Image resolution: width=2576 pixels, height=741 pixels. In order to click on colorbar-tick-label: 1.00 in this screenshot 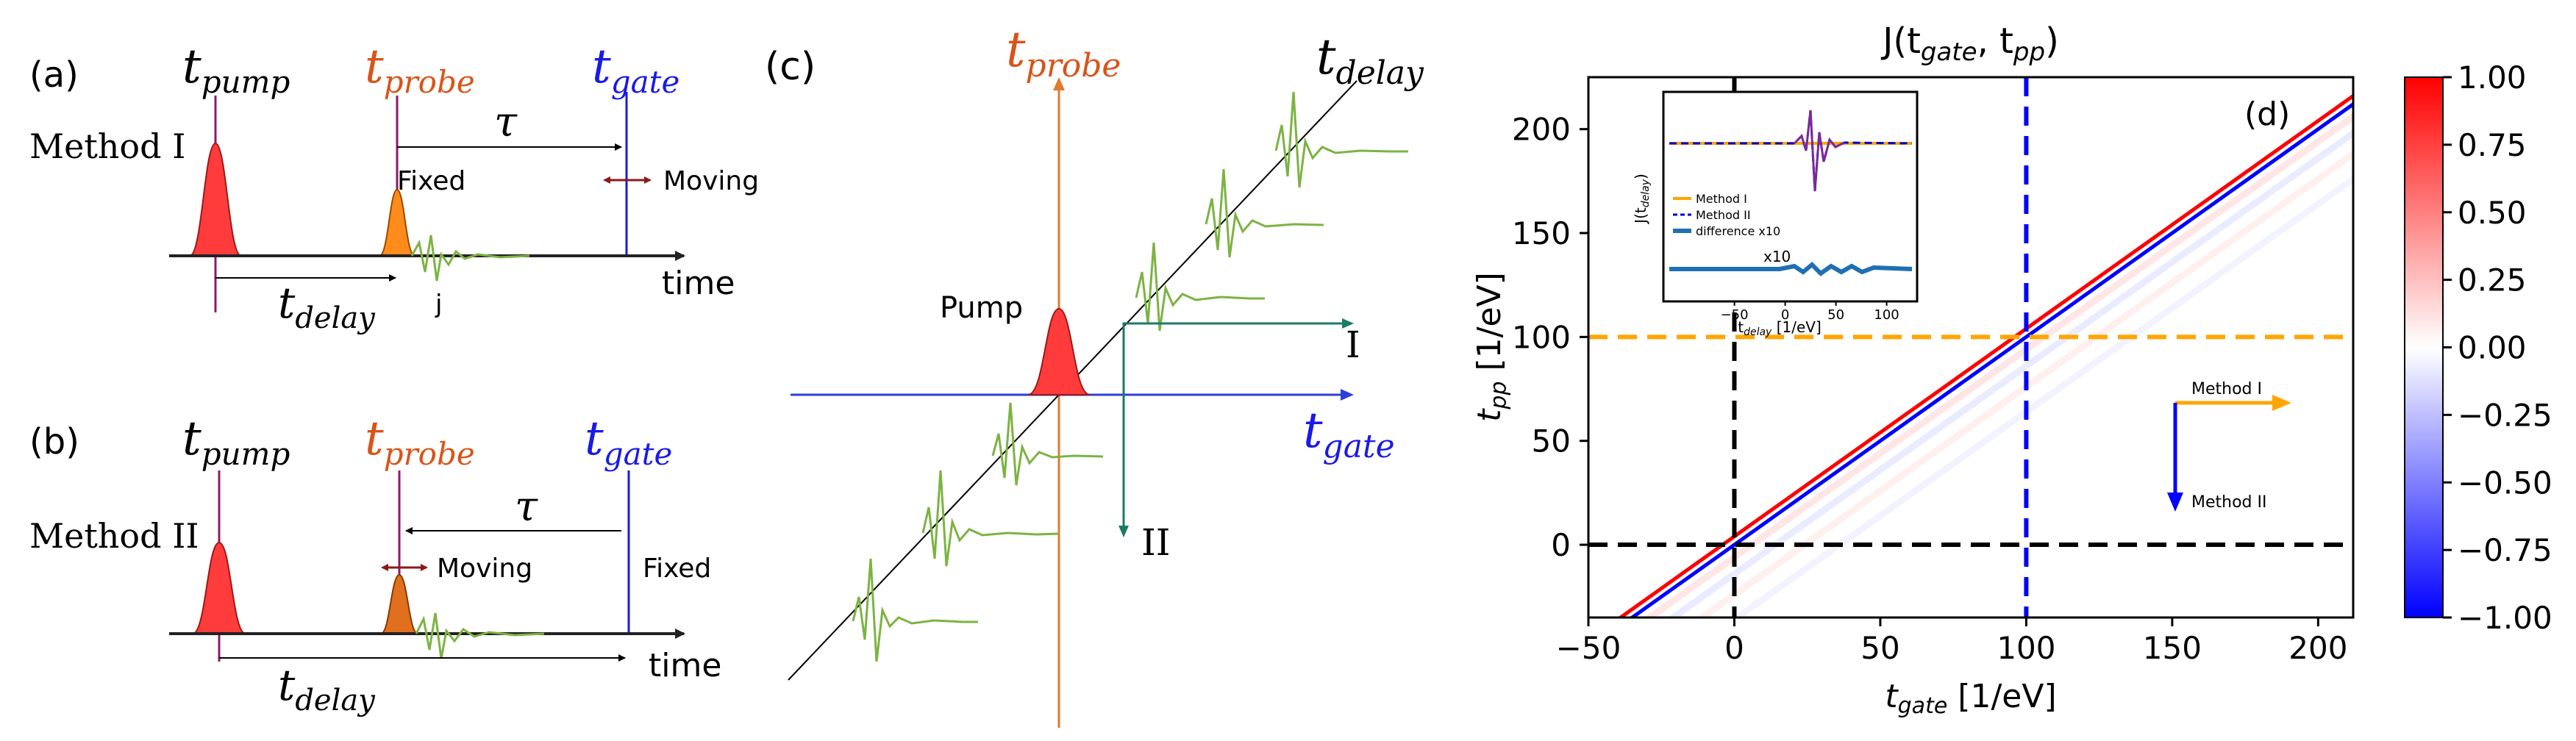, I will do `click(2492, 78)`.